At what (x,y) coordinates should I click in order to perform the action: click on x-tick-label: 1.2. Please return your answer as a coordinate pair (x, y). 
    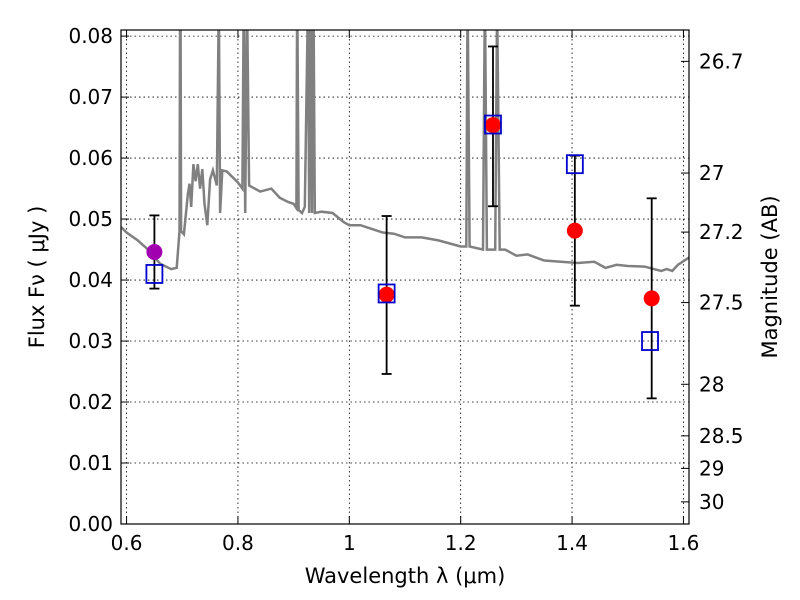
    Looking at the image, I should click on (461, 543).